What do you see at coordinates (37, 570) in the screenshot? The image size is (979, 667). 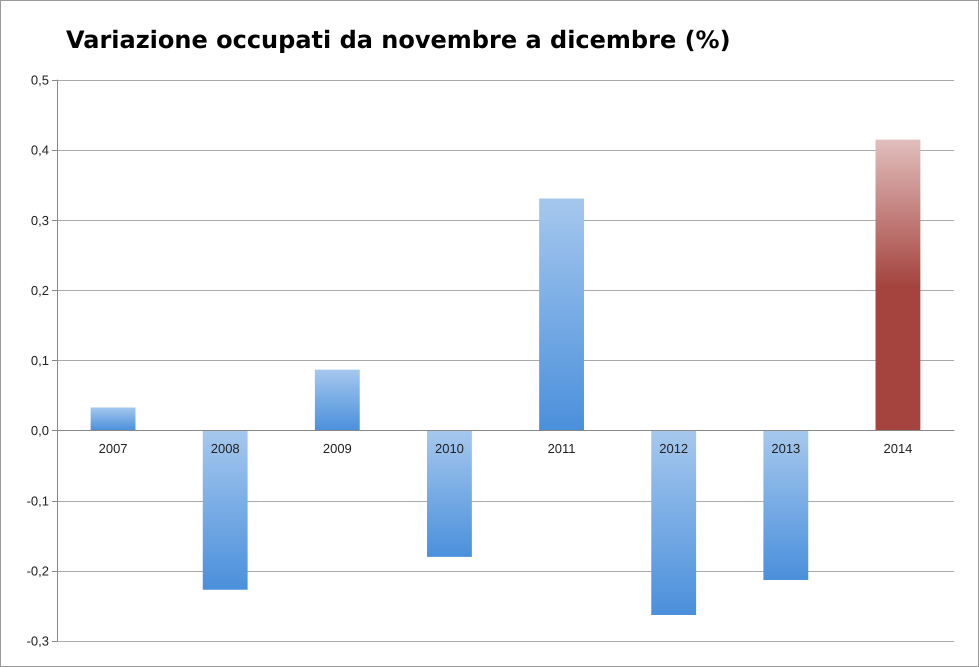 I see `y-tick-label: -0,2` at bounding box center [37, 570].